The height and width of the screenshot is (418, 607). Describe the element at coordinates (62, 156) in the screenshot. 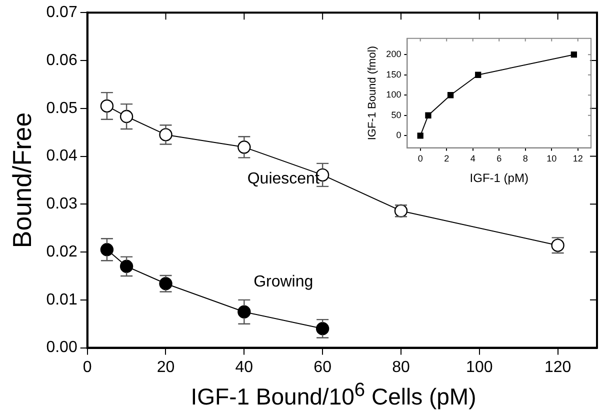

I see `y-tick-label: 0.04` at that location.